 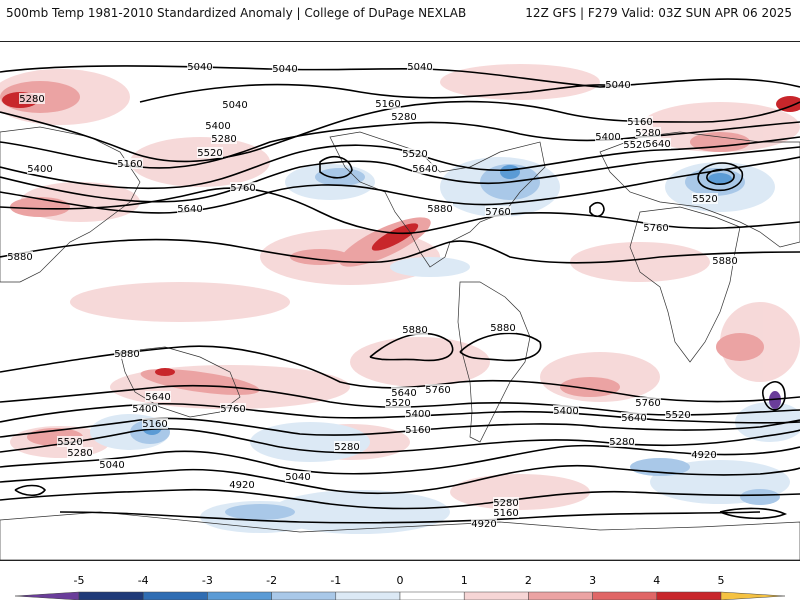 I want to click on africa, so click(x=685, y=284).